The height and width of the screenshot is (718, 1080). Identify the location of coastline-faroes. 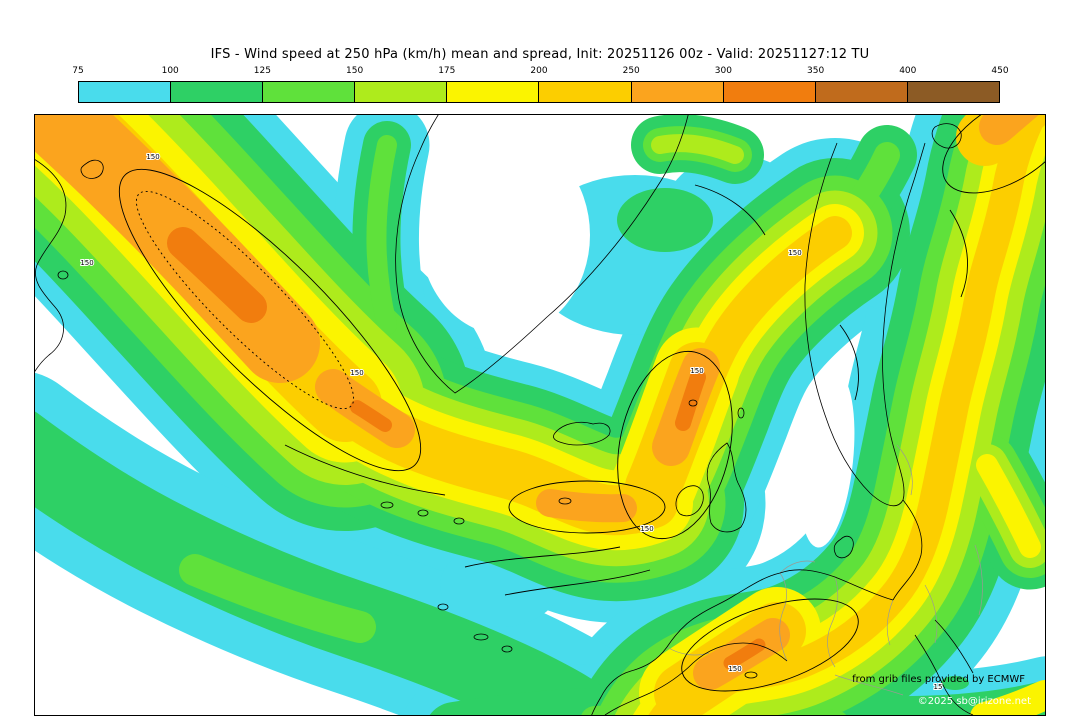
(693, 403).